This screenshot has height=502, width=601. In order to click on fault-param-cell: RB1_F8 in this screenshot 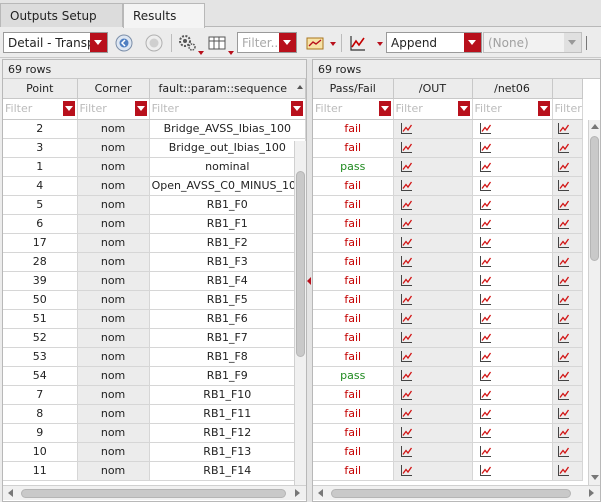, I will do `click(227, 357)`.